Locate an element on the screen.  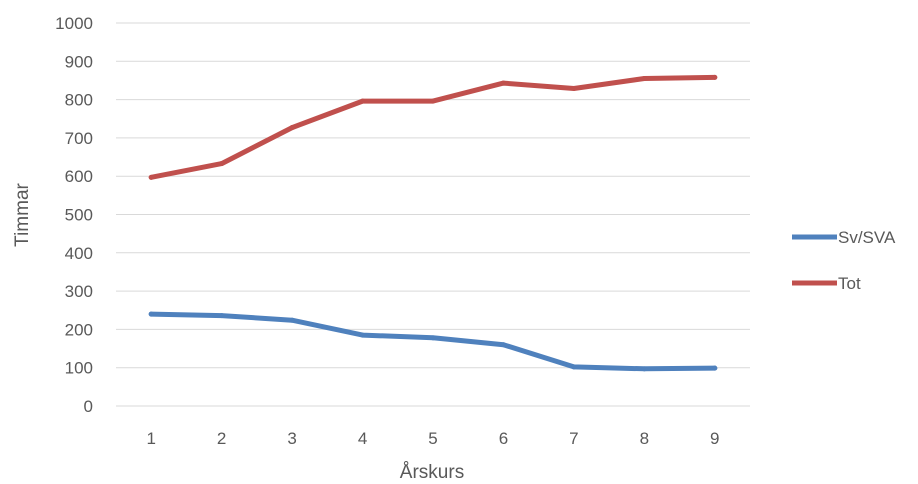
x-axis-ticks: 1 2 3 4 5 6 7 8 9 is located at coordinates (432, 438).